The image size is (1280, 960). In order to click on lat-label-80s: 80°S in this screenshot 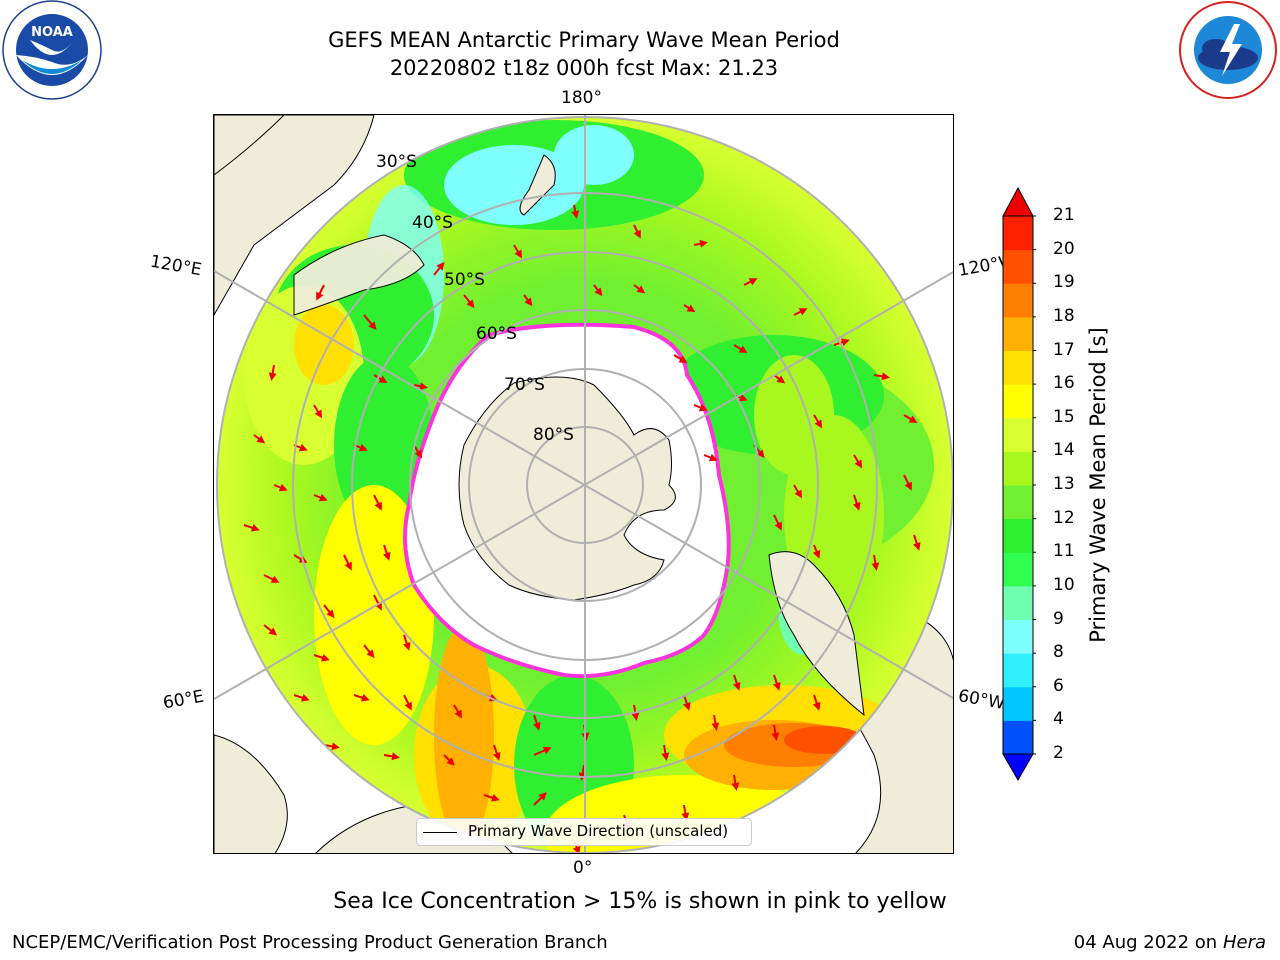, I will do `click(553, 435)`.